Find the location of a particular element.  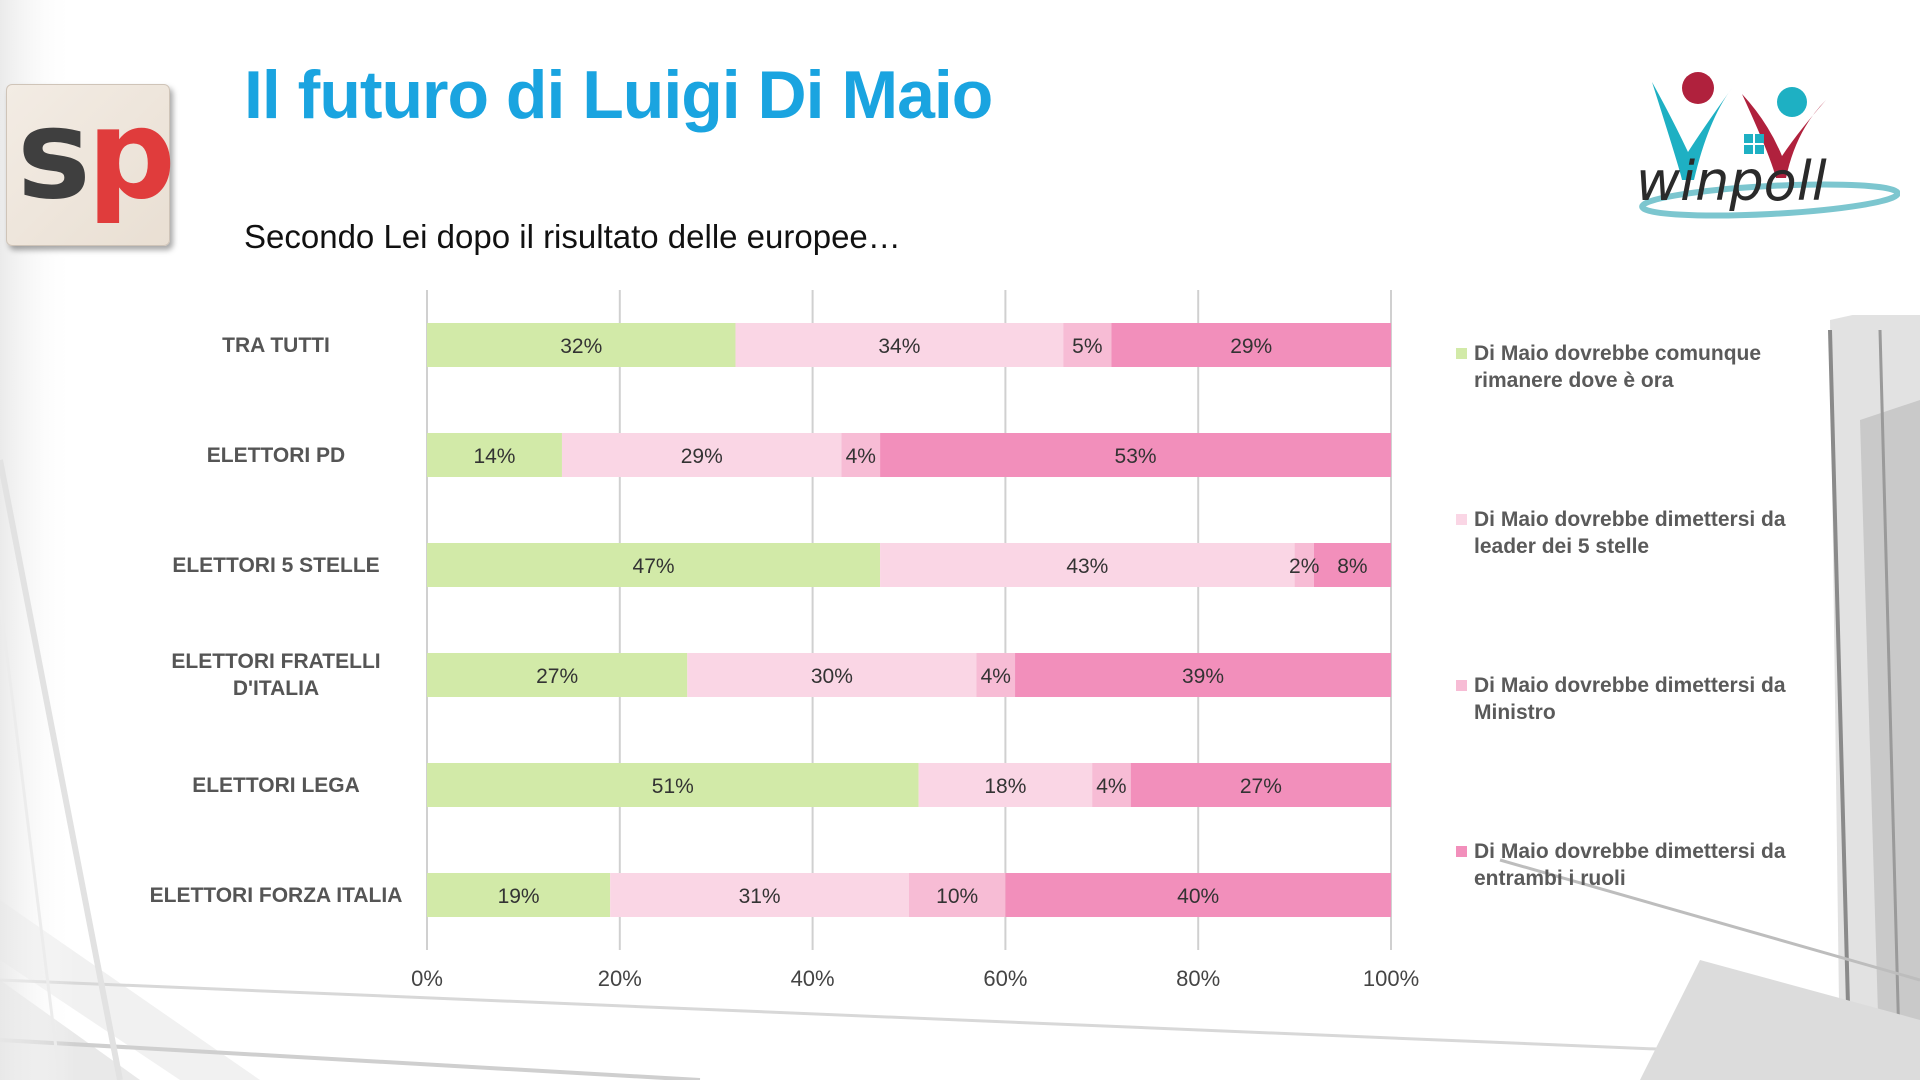

bar-value-label: 8% is located at coordinates (1352, 566).